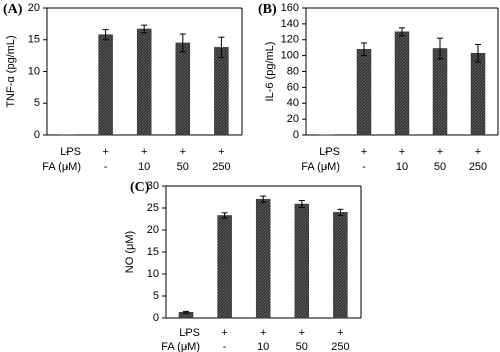  What do you see at coordinates (293, 103) in the screenshot?
I see `y-tick-label: 40` at bounding box center [293, 103].